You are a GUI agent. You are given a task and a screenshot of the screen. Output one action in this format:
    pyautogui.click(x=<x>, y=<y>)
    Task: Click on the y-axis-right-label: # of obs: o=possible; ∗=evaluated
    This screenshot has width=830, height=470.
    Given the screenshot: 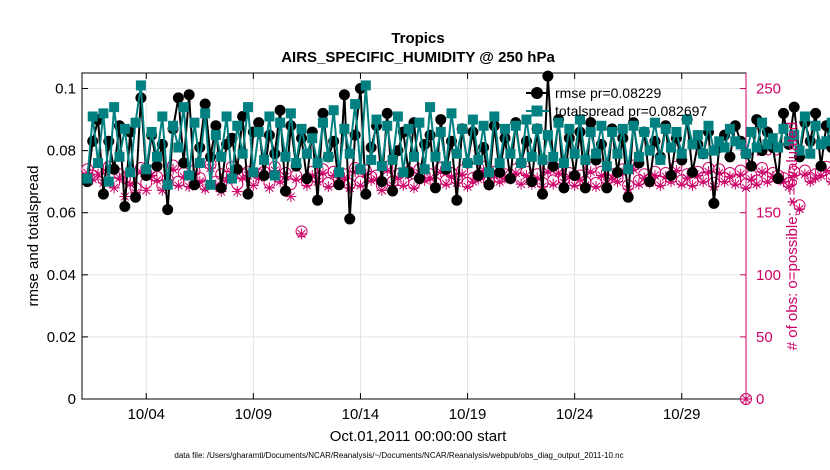 What is the action you would take?
    pyautogui.click(x=792, y=236)
    